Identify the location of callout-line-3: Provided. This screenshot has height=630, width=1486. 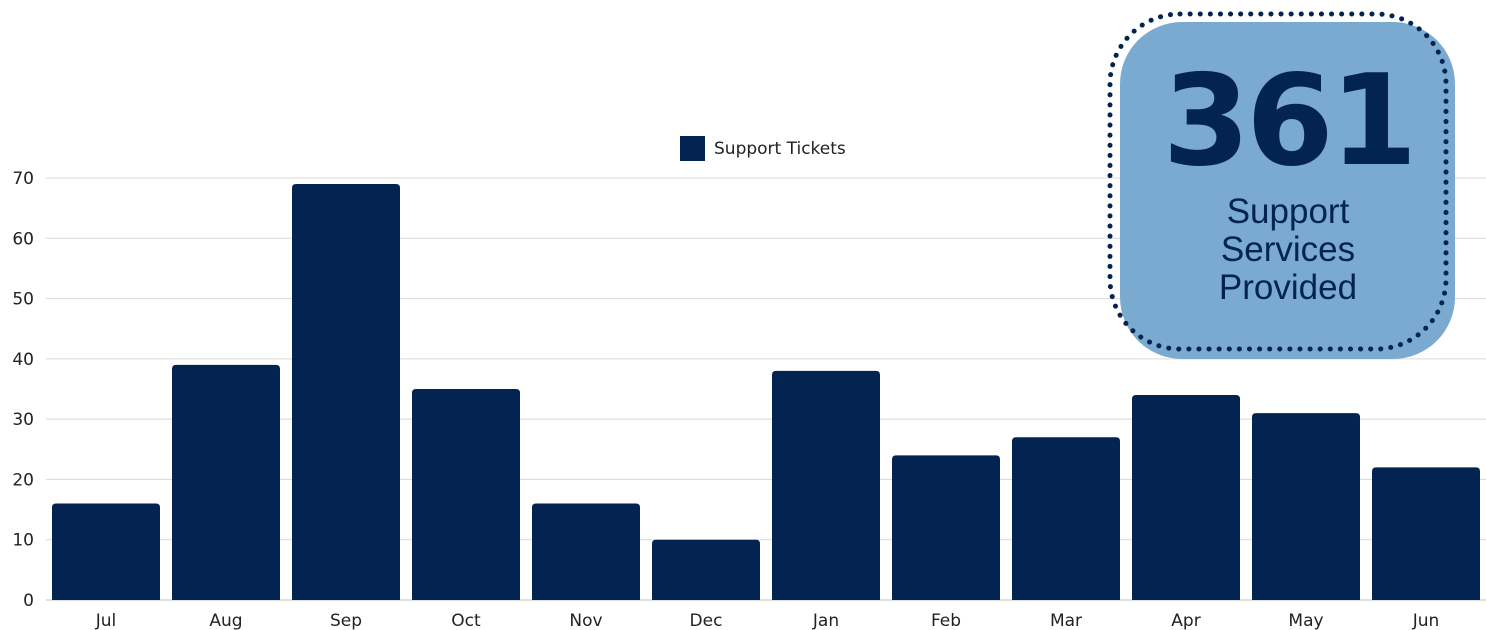
(1288, 287).